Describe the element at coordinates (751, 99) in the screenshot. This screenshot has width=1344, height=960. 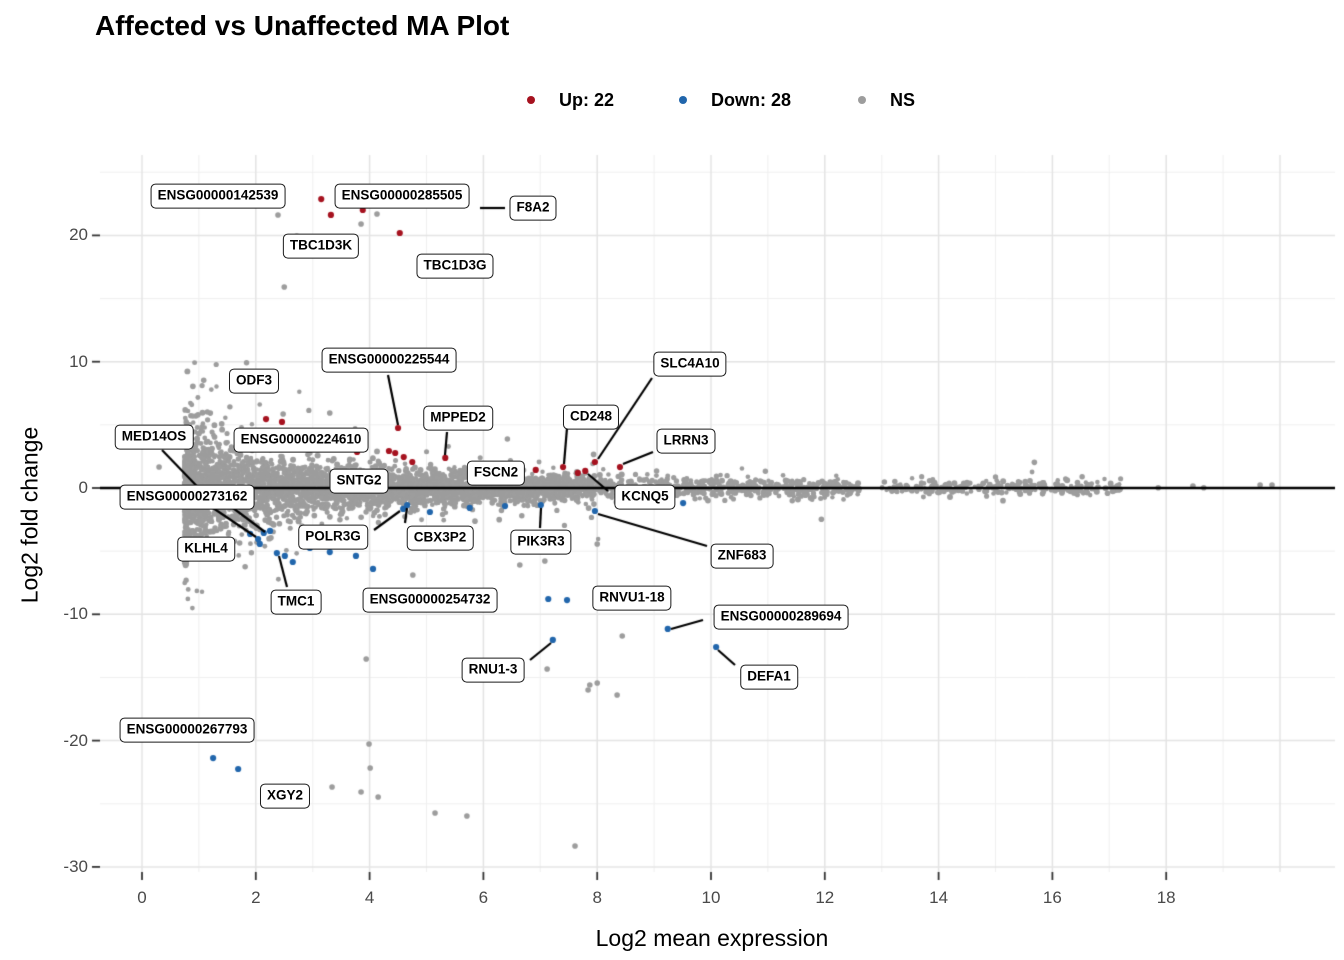
I see `legend-label: Down: 28` at that location.